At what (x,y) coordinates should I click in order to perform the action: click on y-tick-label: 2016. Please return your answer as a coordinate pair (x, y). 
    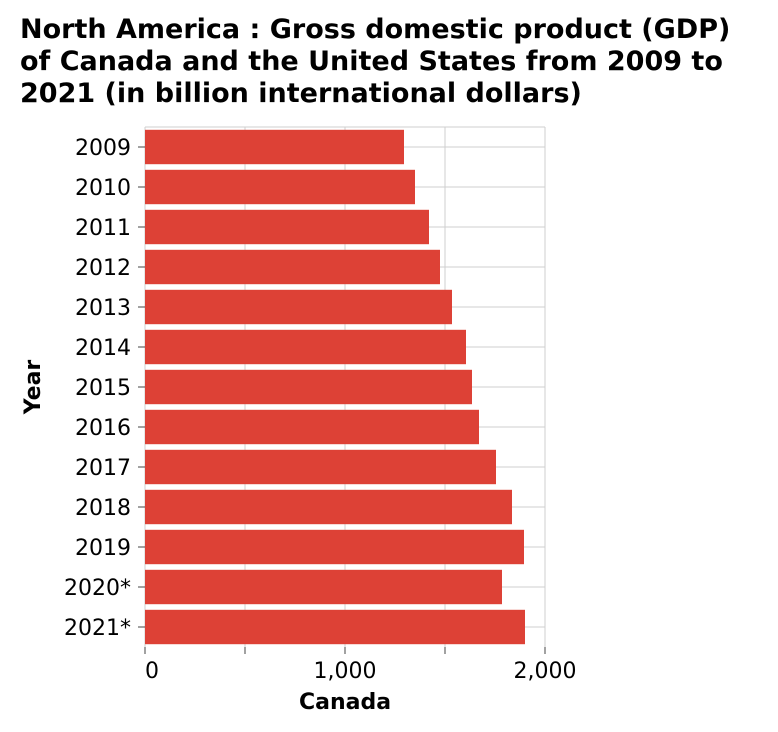
    Looking at the image, I should click on (103, 428).